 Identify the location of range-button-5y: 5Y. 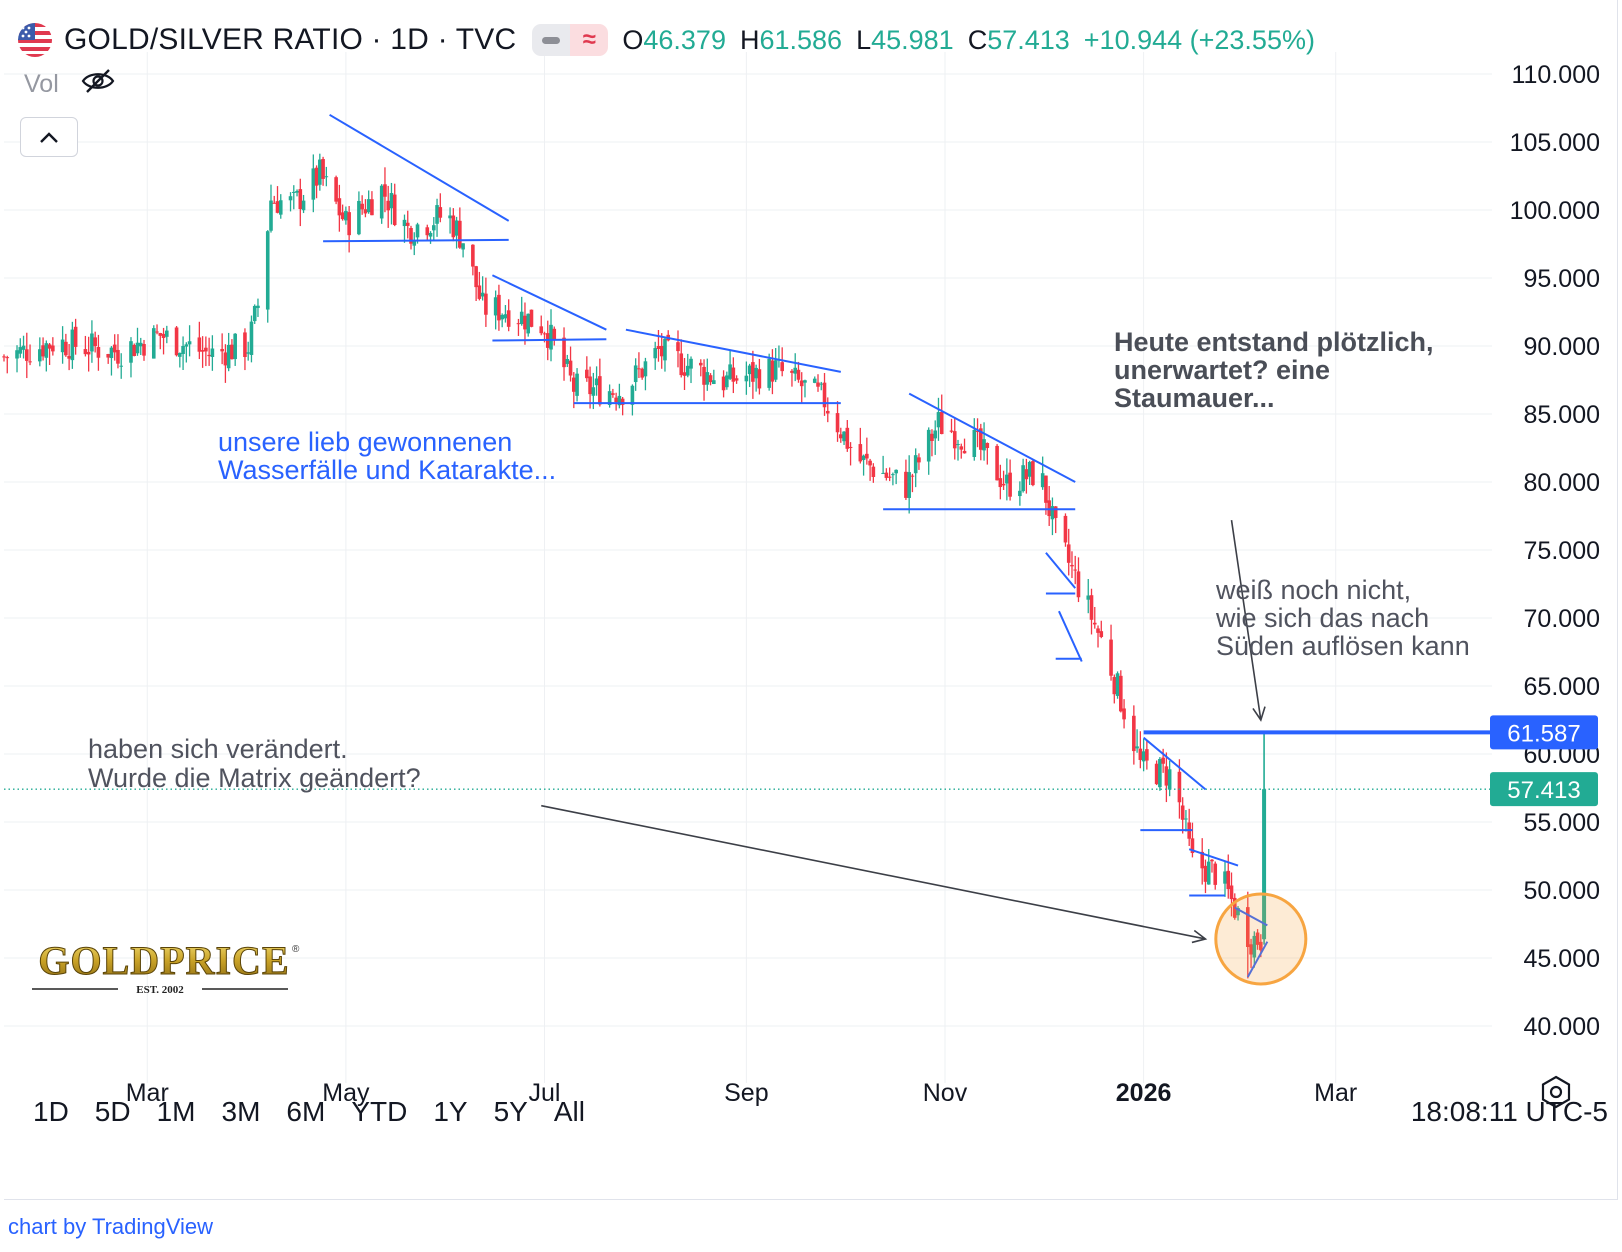
(510, 1111).